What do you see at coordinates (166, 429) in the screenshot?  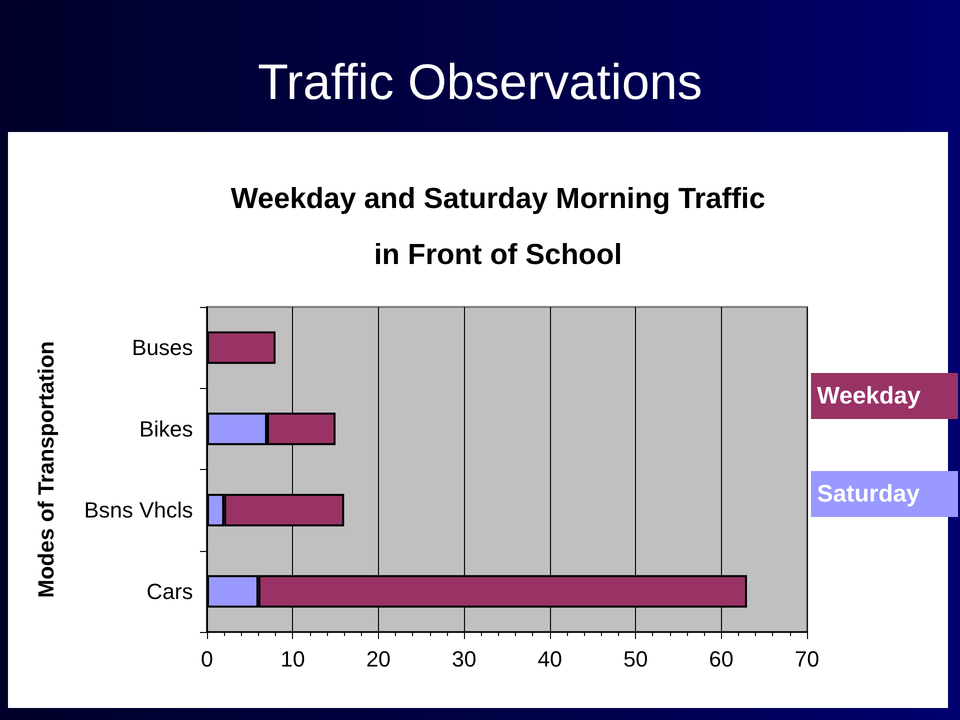 I see `y-tick-label: Bikes` at bounding box center [166, 429].